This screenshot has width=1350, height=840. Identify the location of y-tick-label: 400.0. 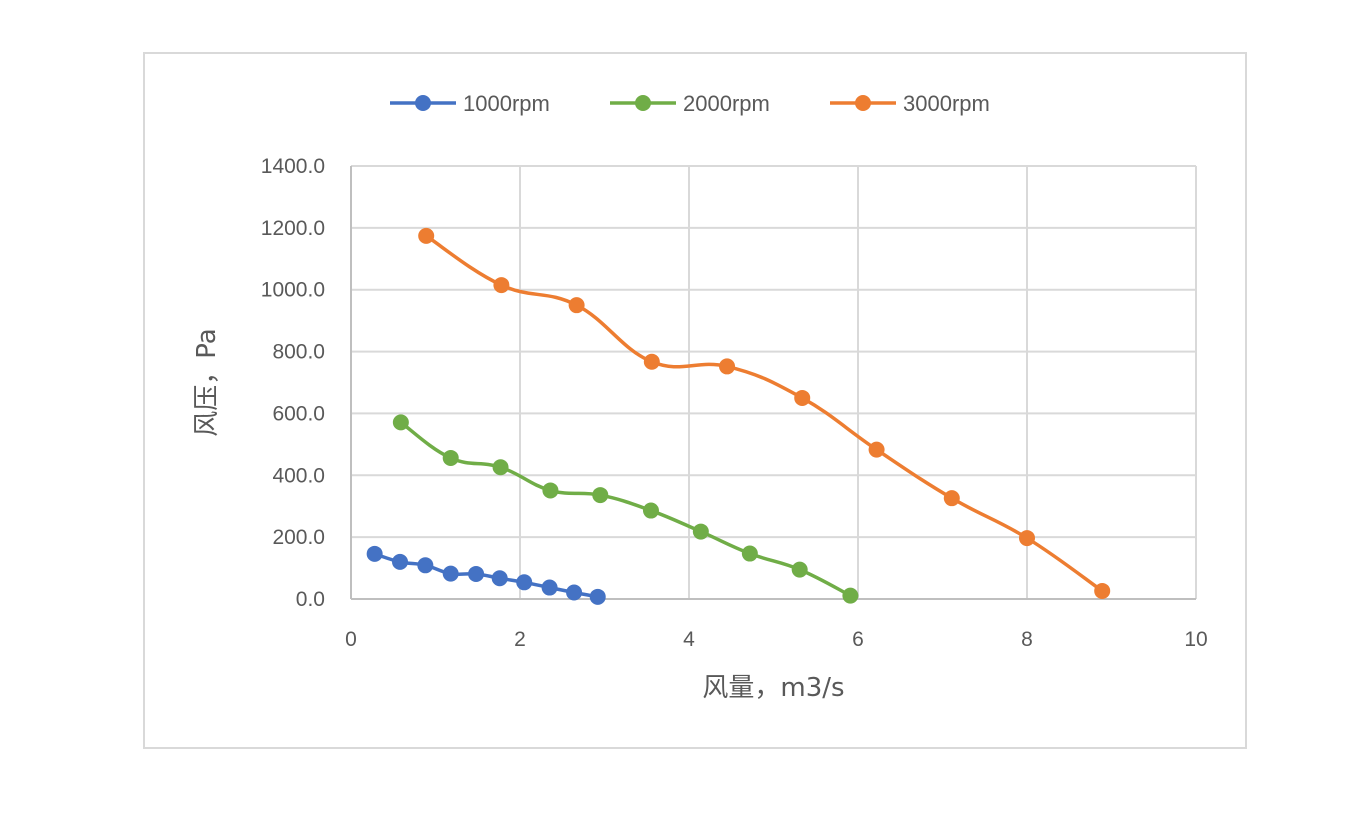
(298, 475).